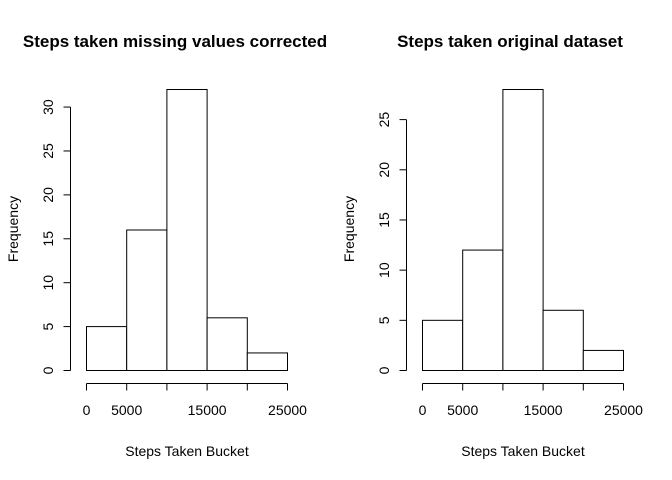 The height and width of the screenshot is (480, 672). I want to click on chart-title: Steps taken missing values corrected, so click(175, 41).